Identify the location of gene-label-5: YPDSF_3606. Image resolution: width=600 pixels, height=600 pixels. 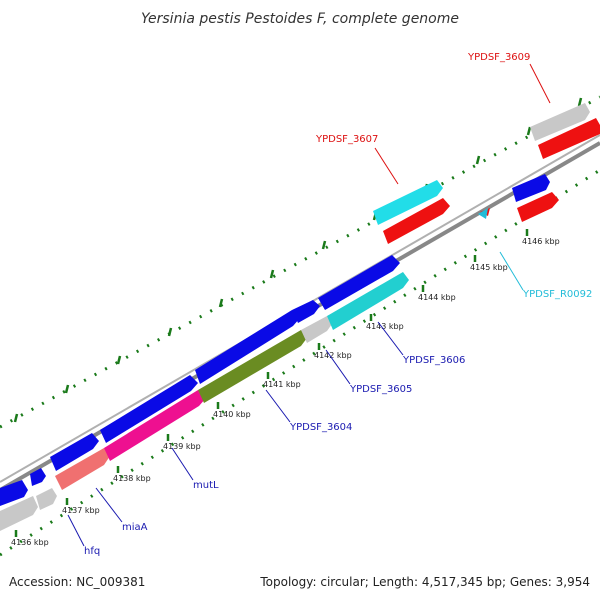
(433, 360).